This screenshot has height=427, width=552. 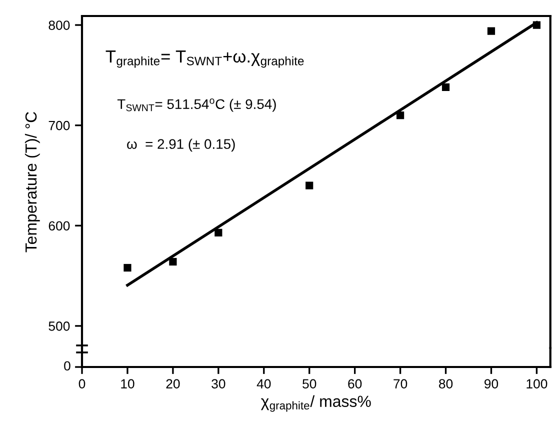 I want to click on annotation: ω = 2.91 (± 0.15), so click(x=181, y=145).